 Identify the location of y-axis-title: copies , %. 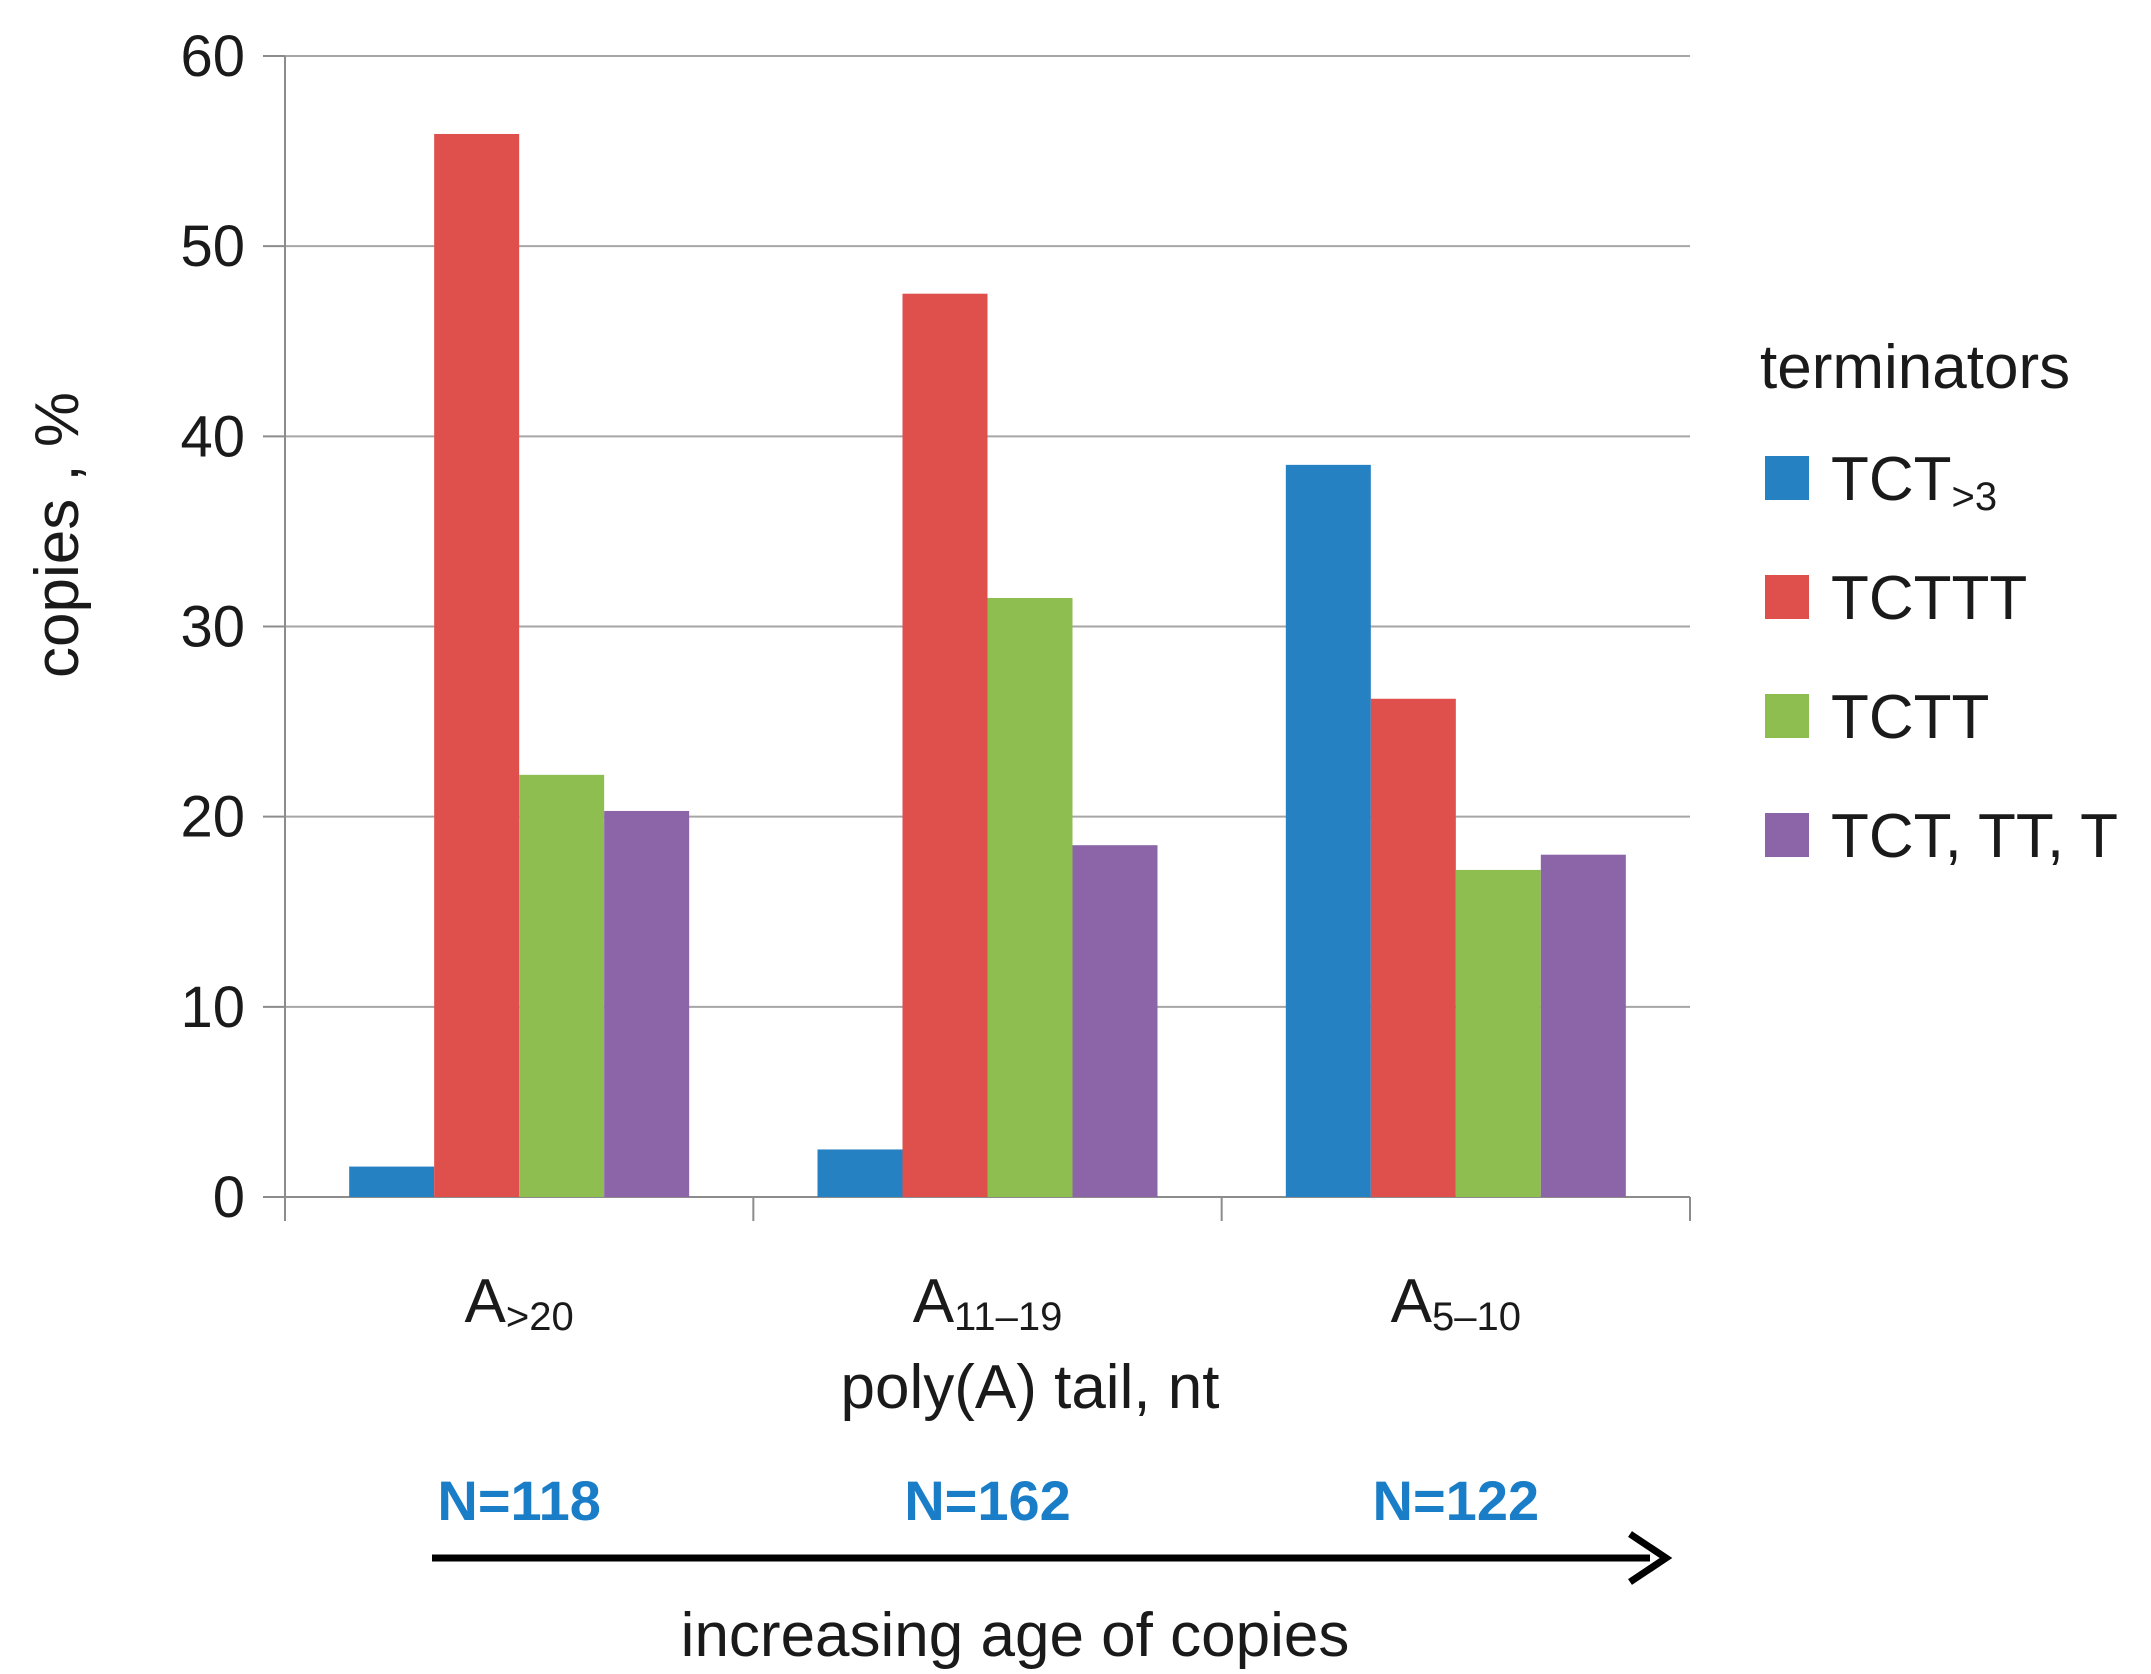
(57, 535).